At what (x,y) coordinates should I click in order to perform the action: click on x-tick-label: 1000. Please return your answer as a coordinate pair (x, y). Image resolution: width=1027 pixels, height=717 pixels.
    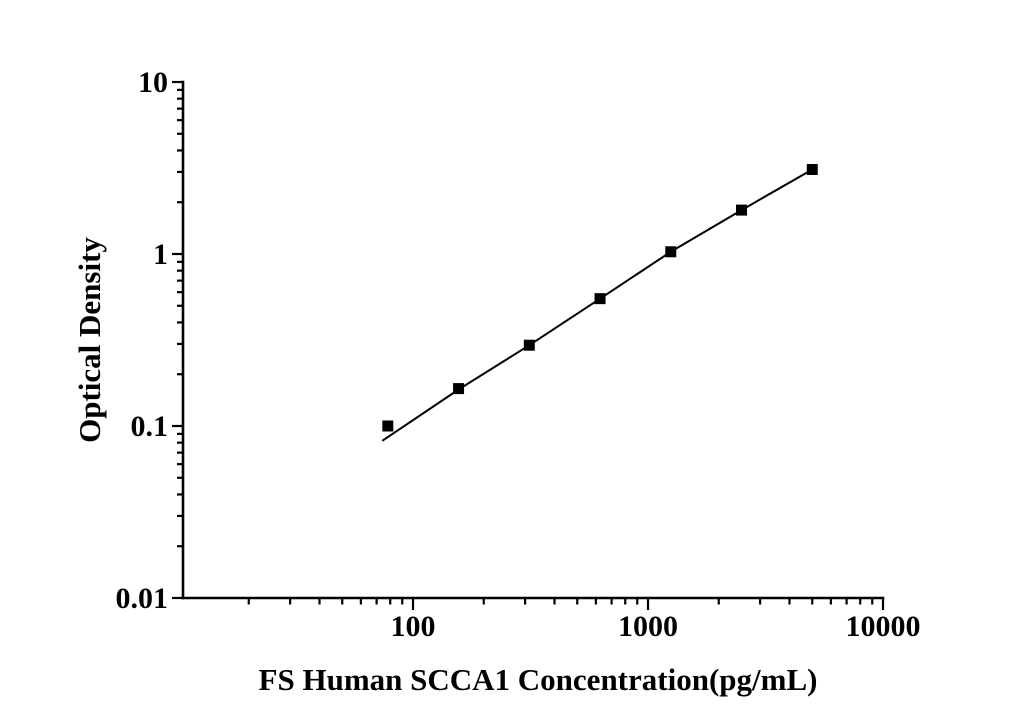
    Looking at the image, I should click on (648, 626).